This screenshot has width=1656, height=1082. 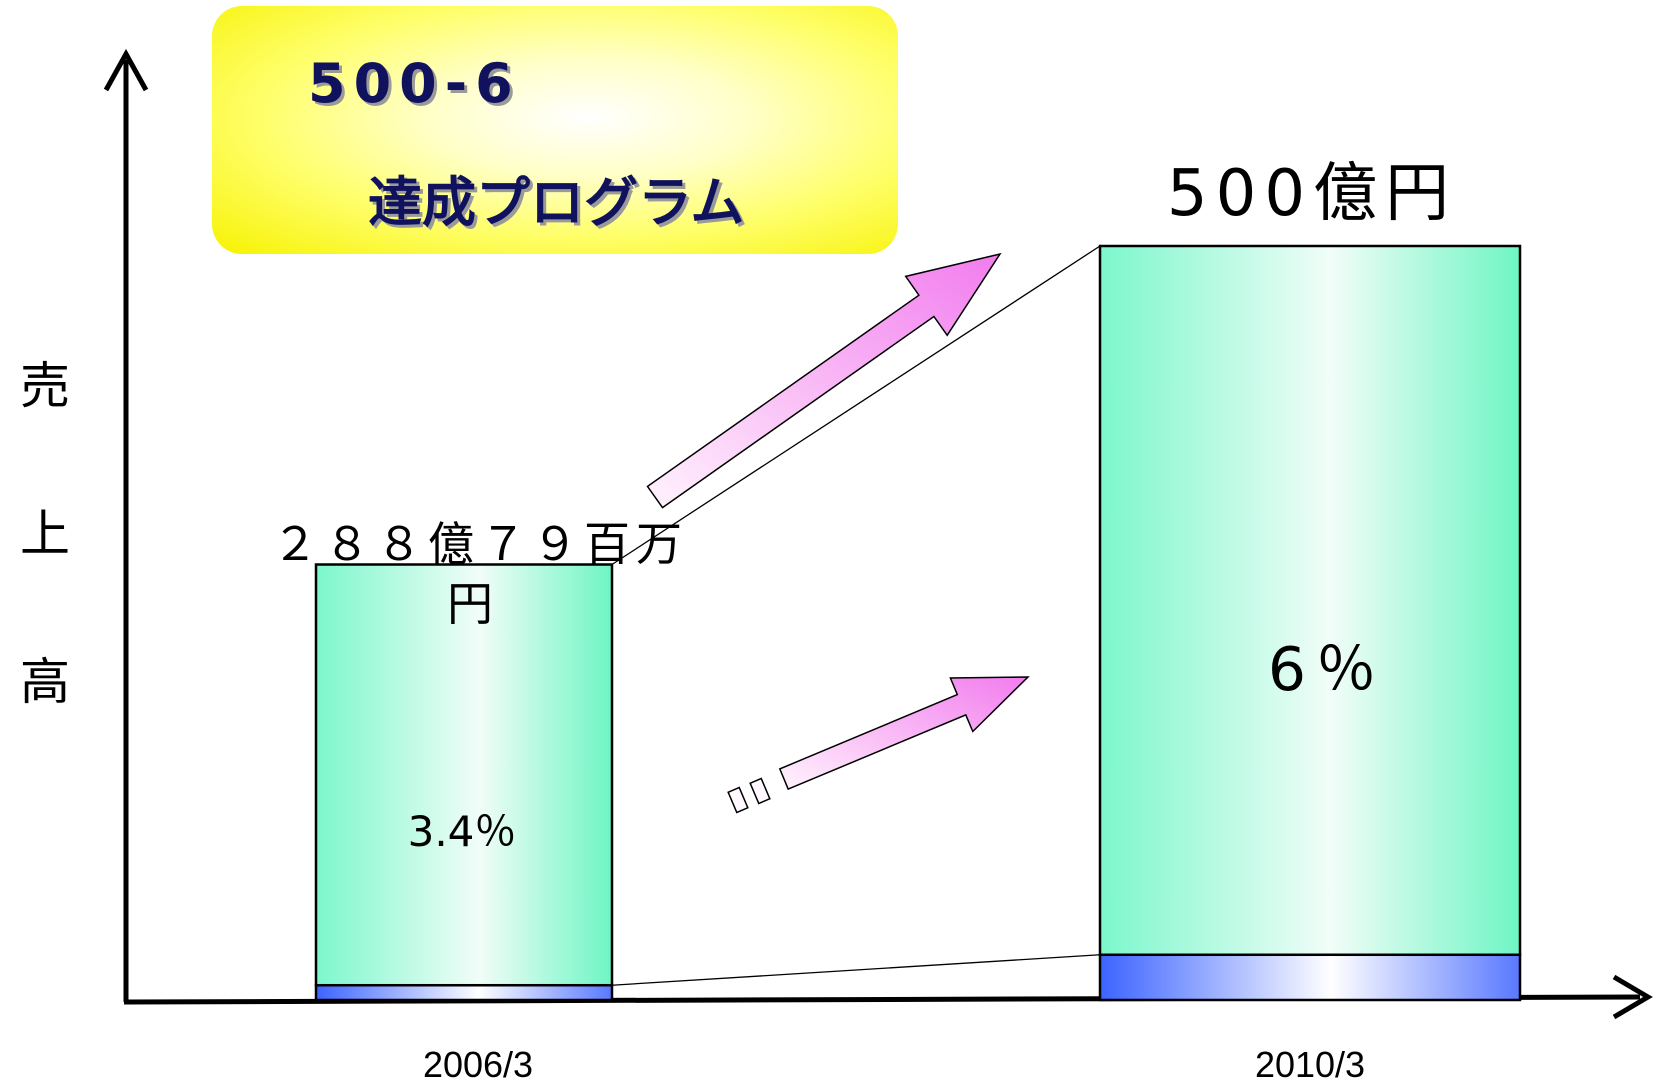 What do you see at coordinates (856, 970) in the screenshot?
I see `connector-share` at bounding box center [856, 970].